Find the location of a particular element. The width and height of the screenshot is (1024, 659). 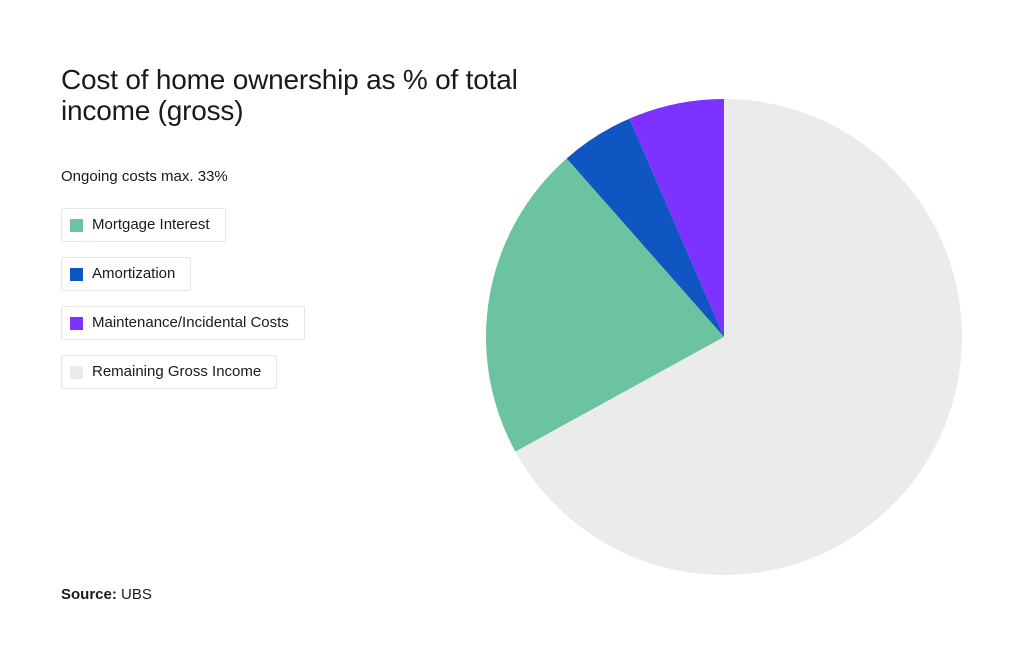

source-value: UBS is located at coordinates (136, 594).